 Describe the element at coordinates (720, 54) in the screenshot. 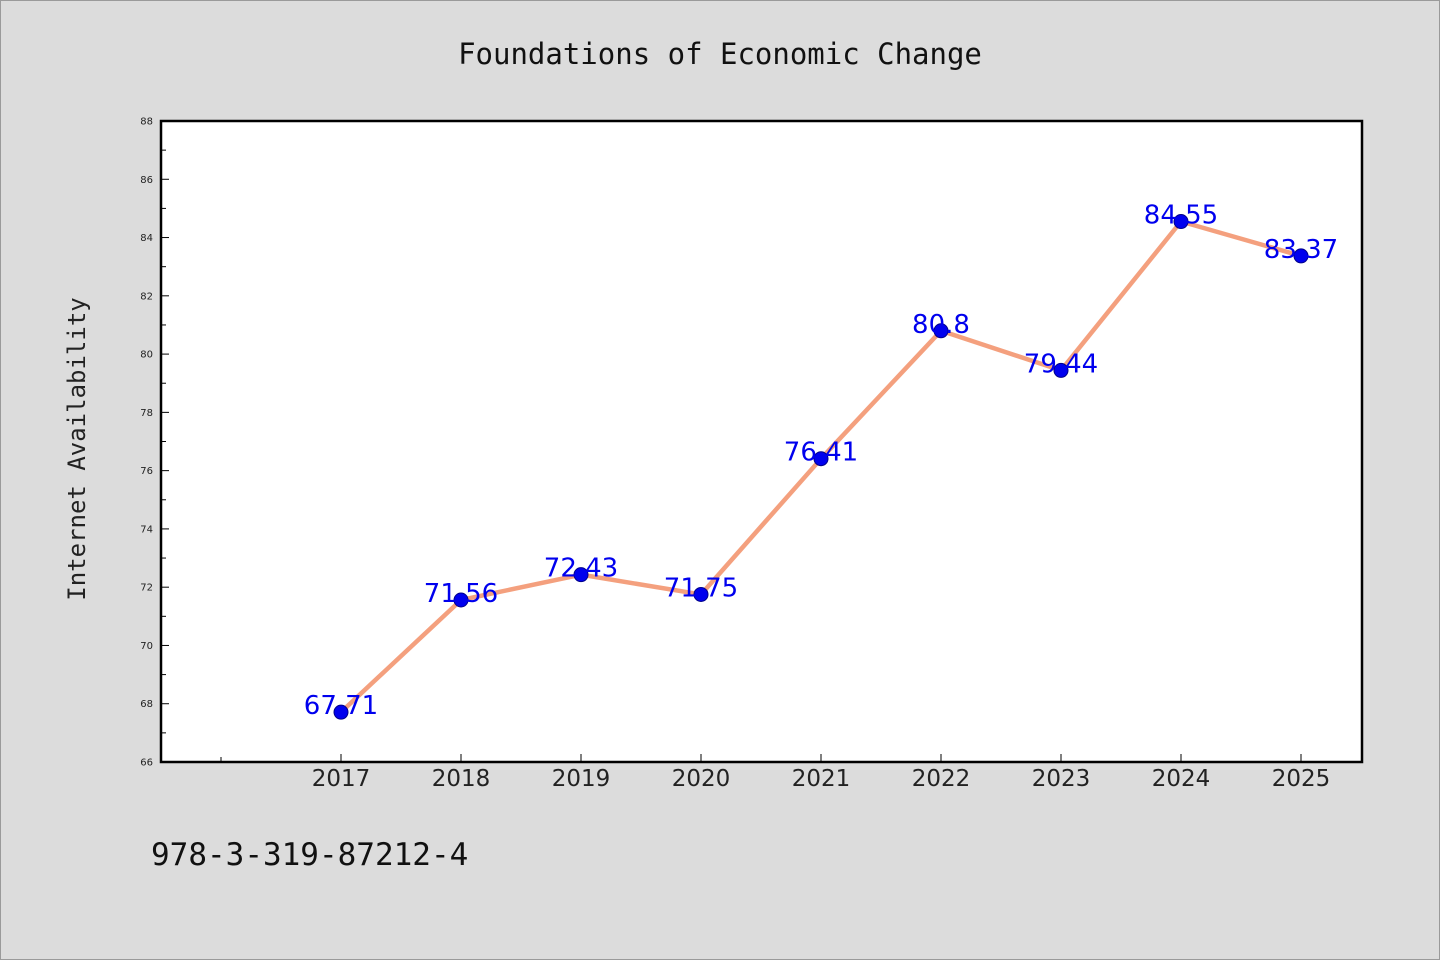

I see `chart-title: Foundations of Economic Change` at that location.